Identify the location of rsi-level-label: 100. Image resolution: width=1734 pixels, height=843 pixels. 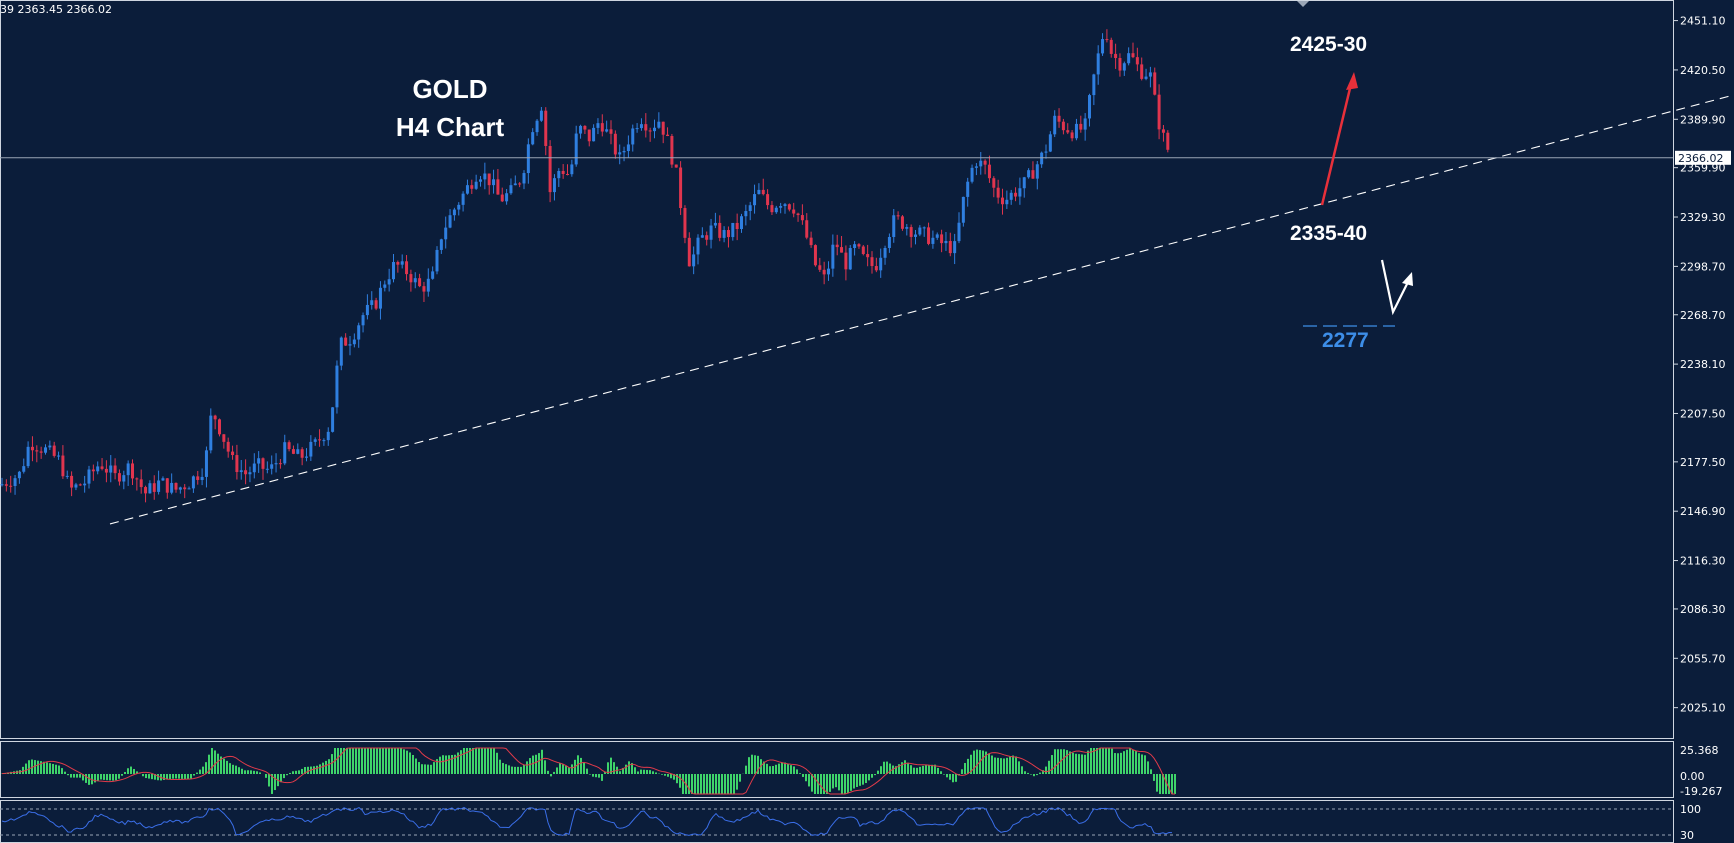
(1690, 809).